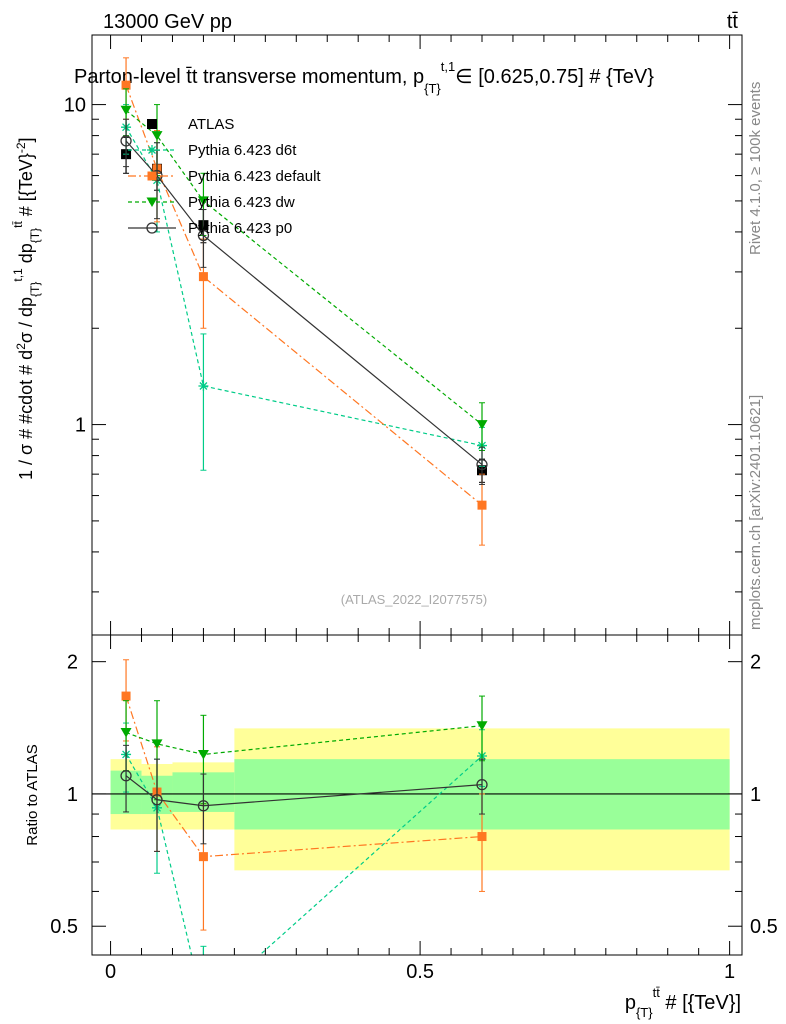  I want to click on mcplots-credit: mcplots.cern.ch [arXiv:2401.10621], so click(755, 512).